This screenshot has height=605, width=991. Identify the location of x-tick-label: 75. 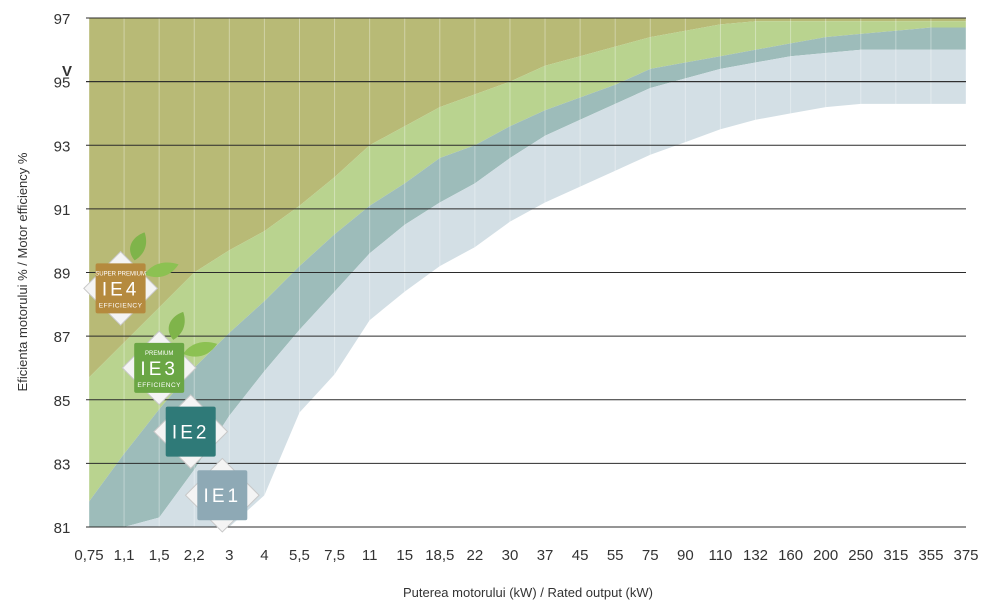
(650, 555).